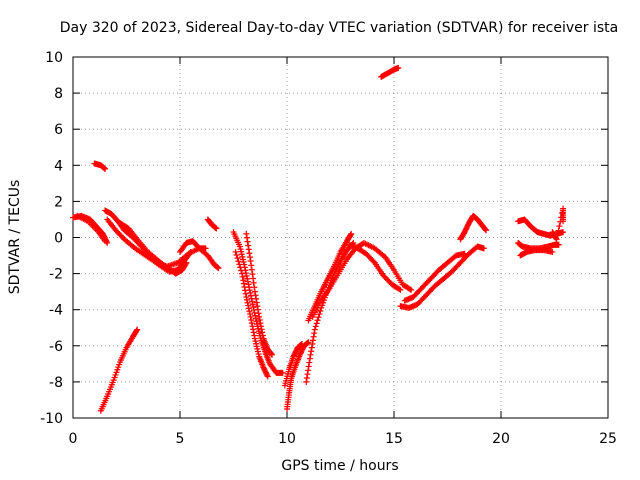  I want to click on y-tick-labels: -10 -8 -6 -4 -2 0 2 4 6 8 10, so click(51, 238).